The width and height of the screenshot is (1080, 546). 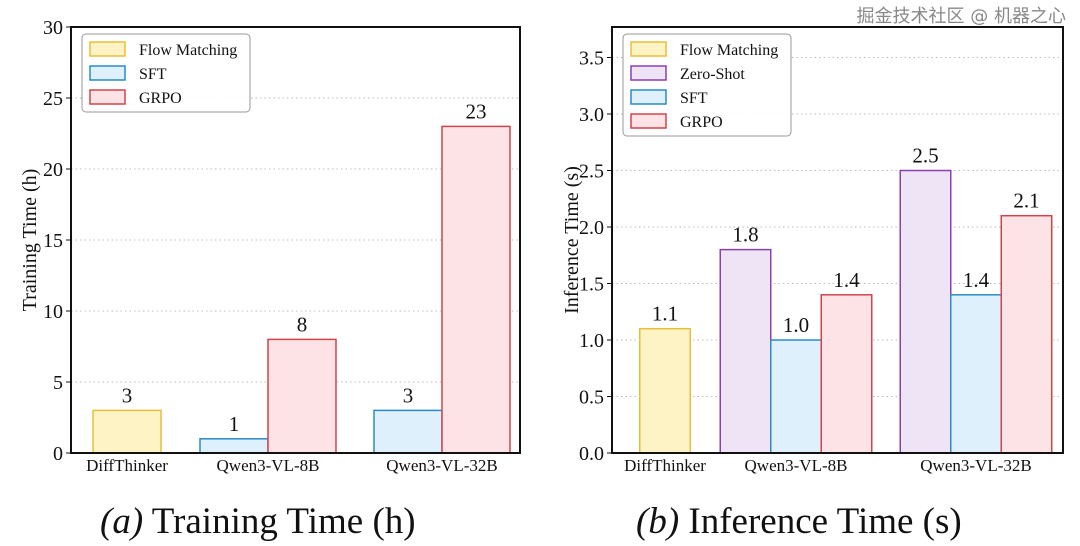 What do you see at coordinates (302, 324) in the screenshot?
I see `chart-a-data-label: 8` at bounding box center [302, 324].